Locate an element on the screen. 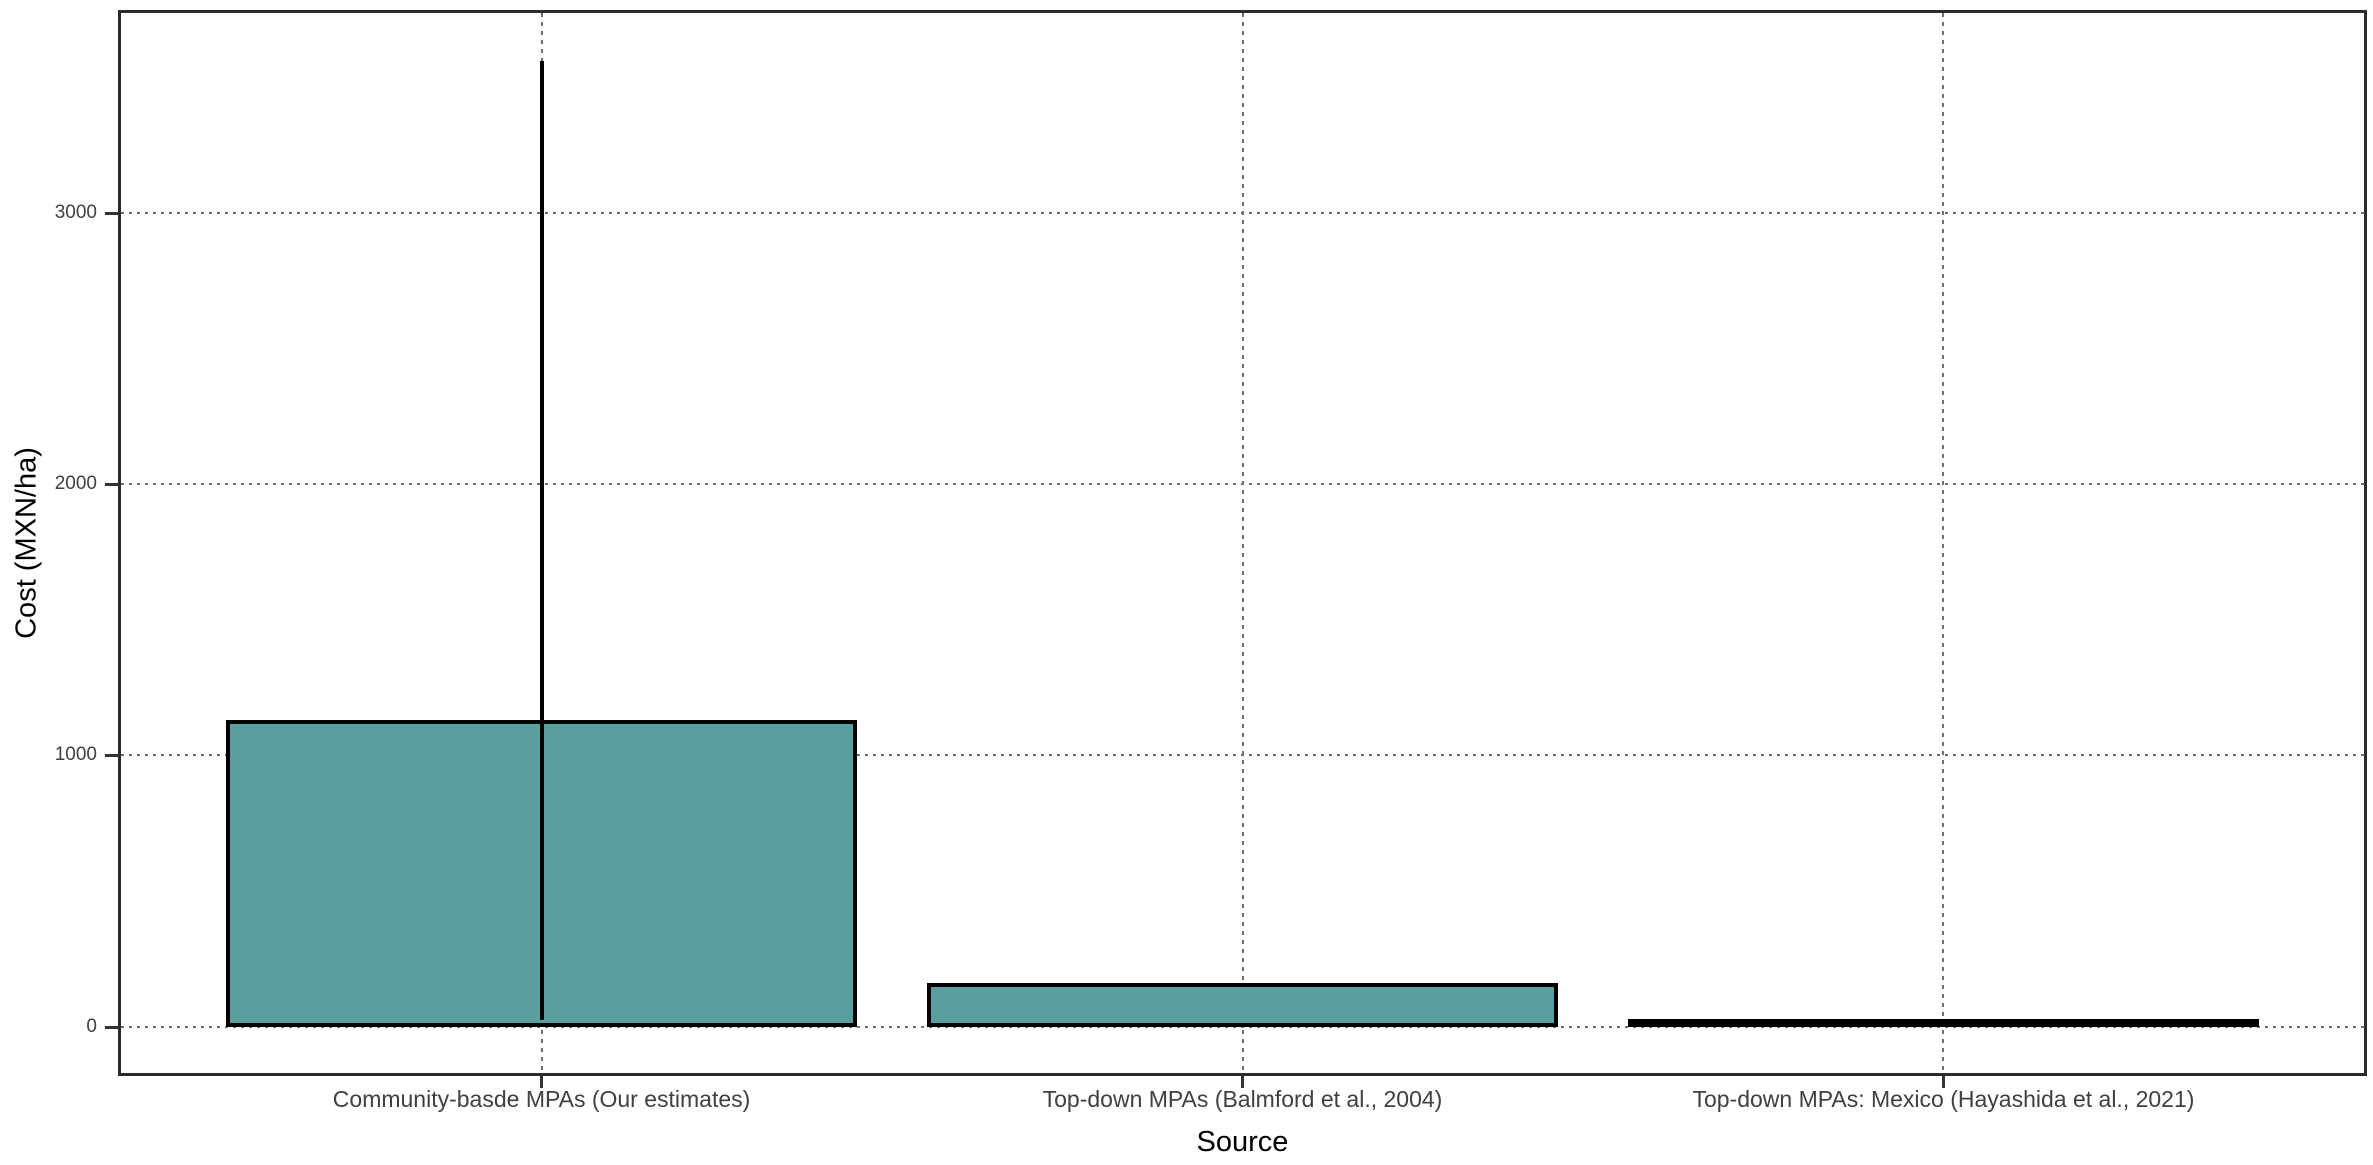  x-category-label: Community-basde MPAs (Our estimates) is located at coordinates (541, 1099).